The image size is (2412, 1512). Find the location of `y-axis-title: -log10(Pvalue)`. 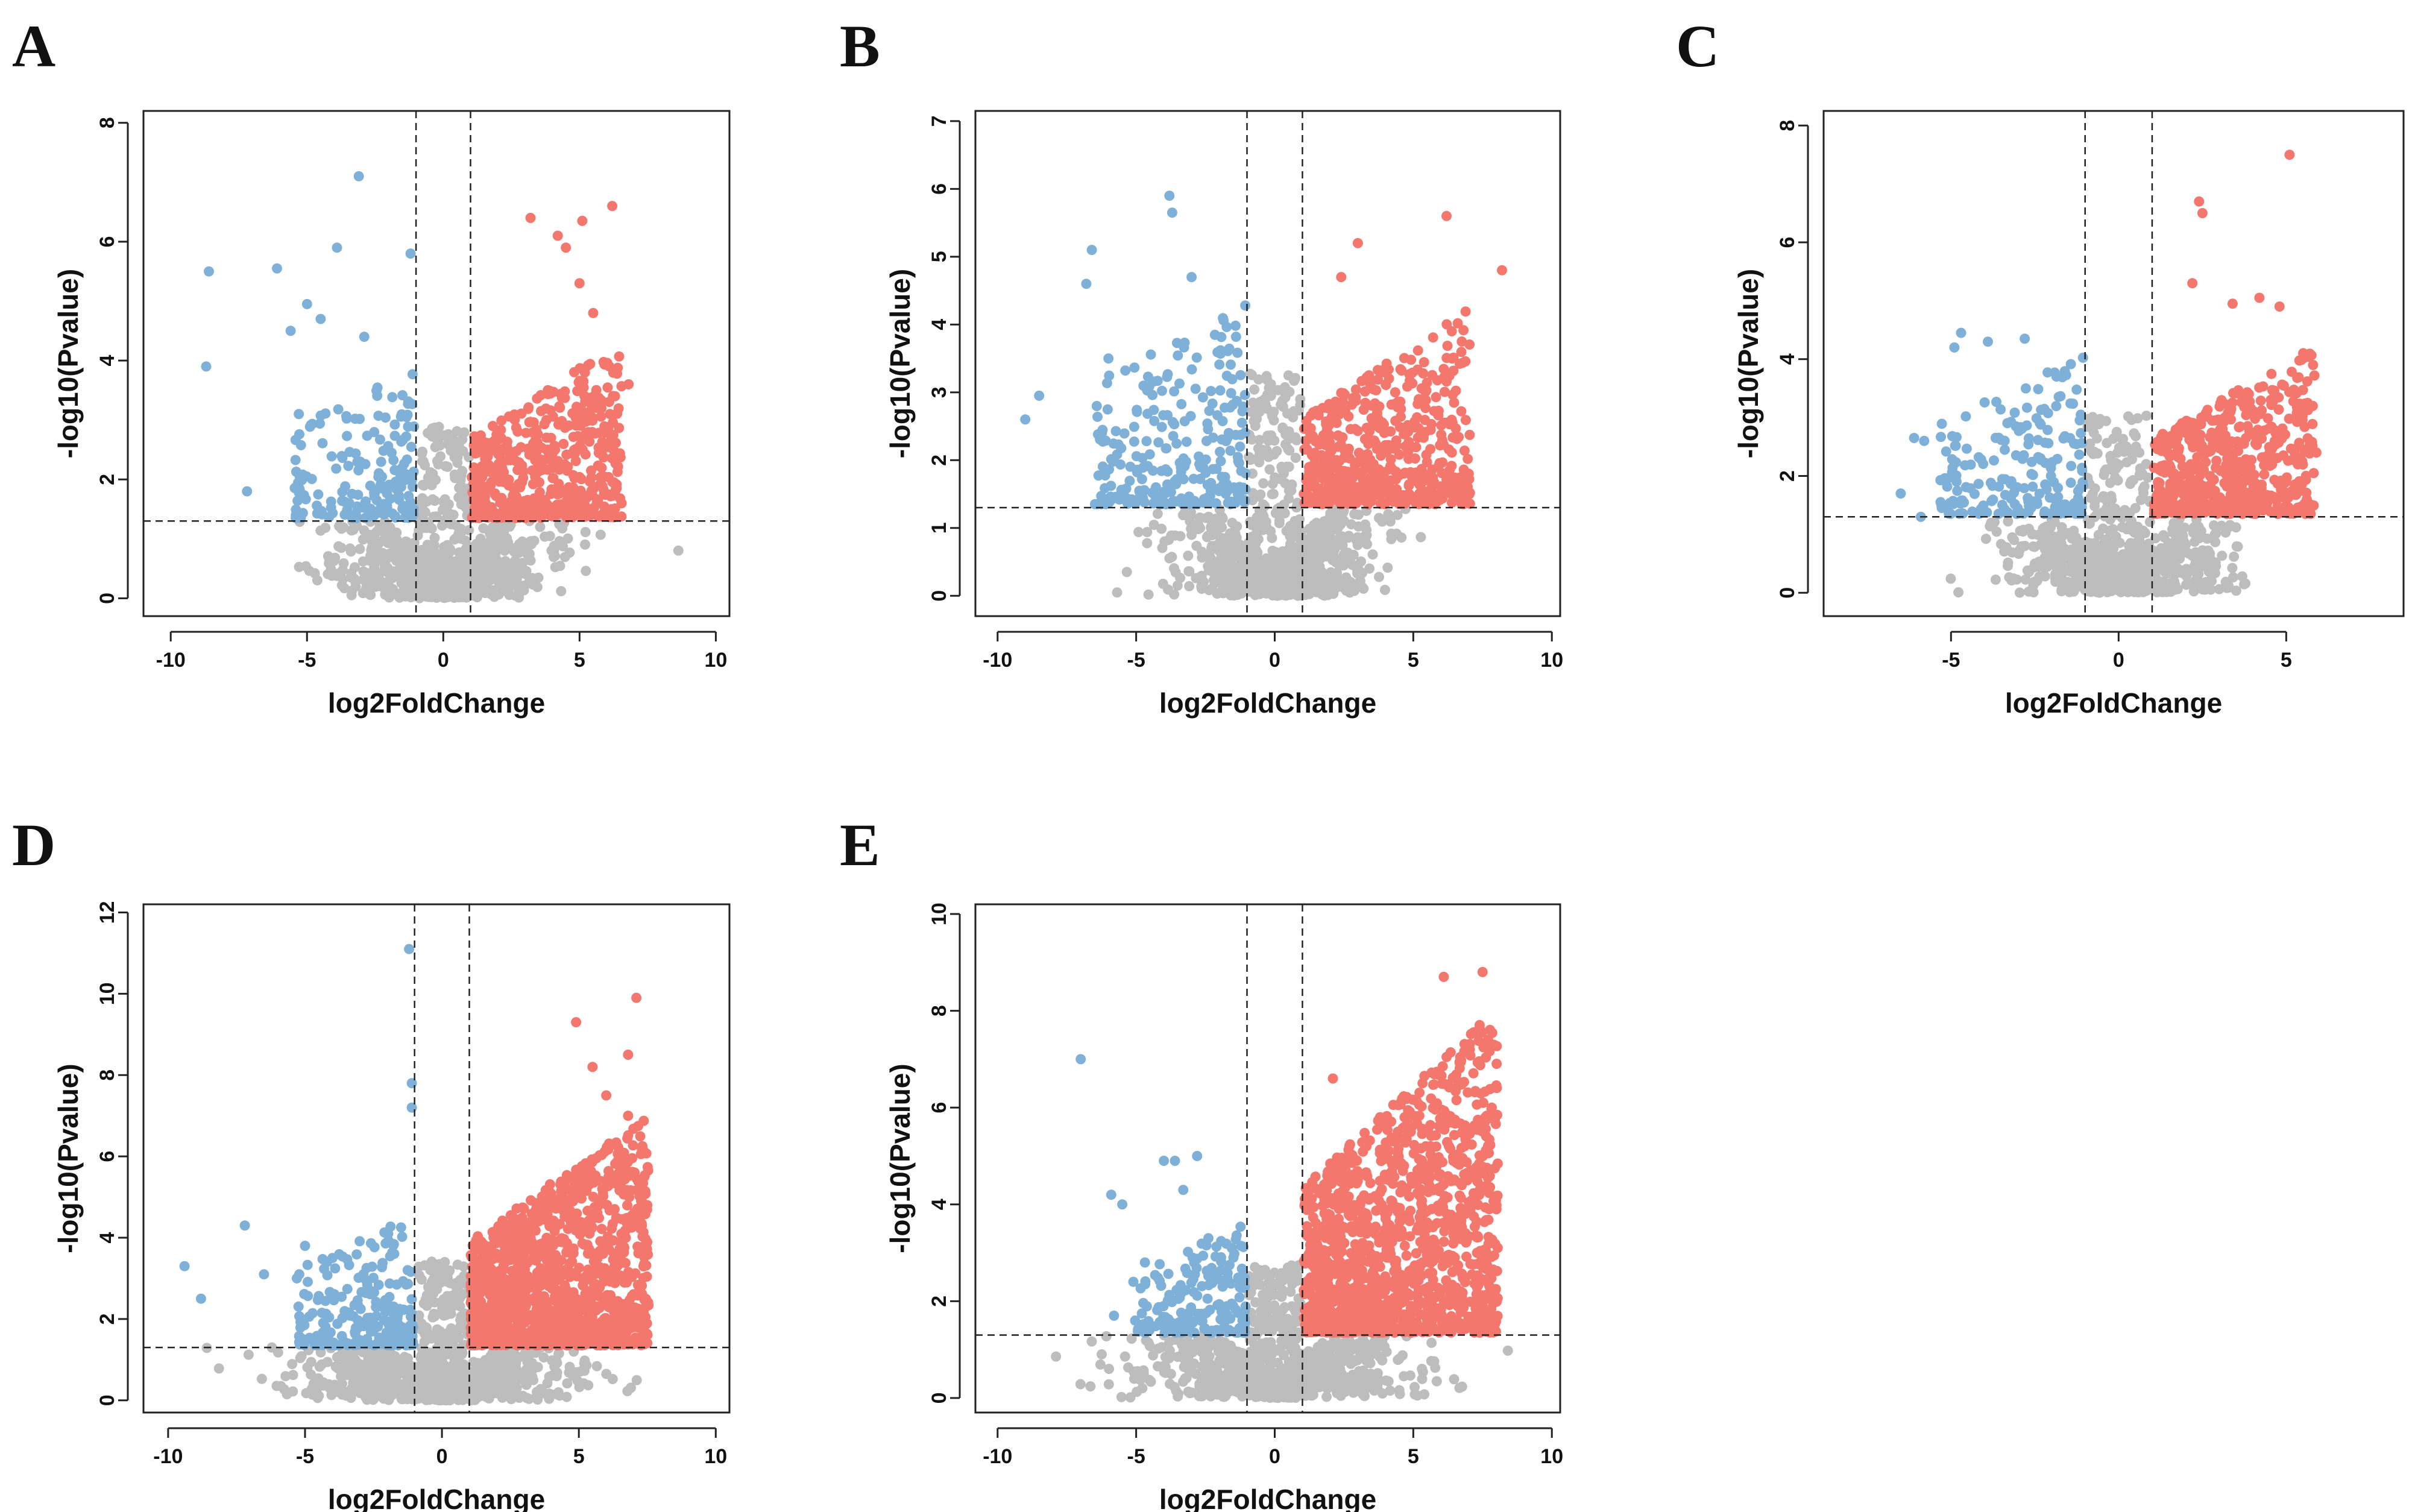

y-axis-title: -log10(Pvalue) is located at coordinates (900, 364).